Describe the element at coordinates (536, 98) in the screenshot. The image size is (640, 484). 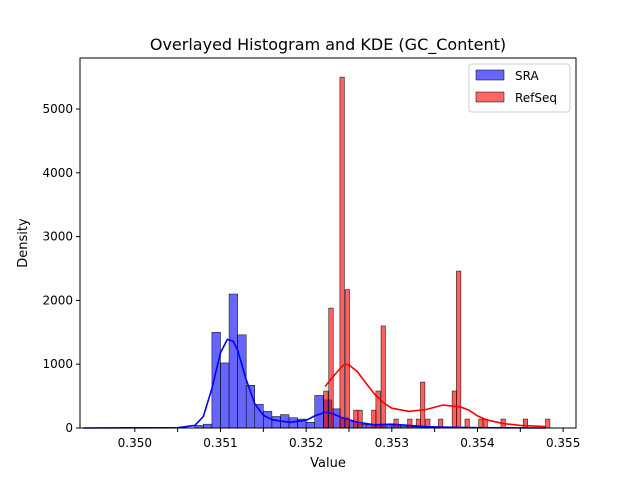
I see `legend-label-refseq: RefSeq` at that location.